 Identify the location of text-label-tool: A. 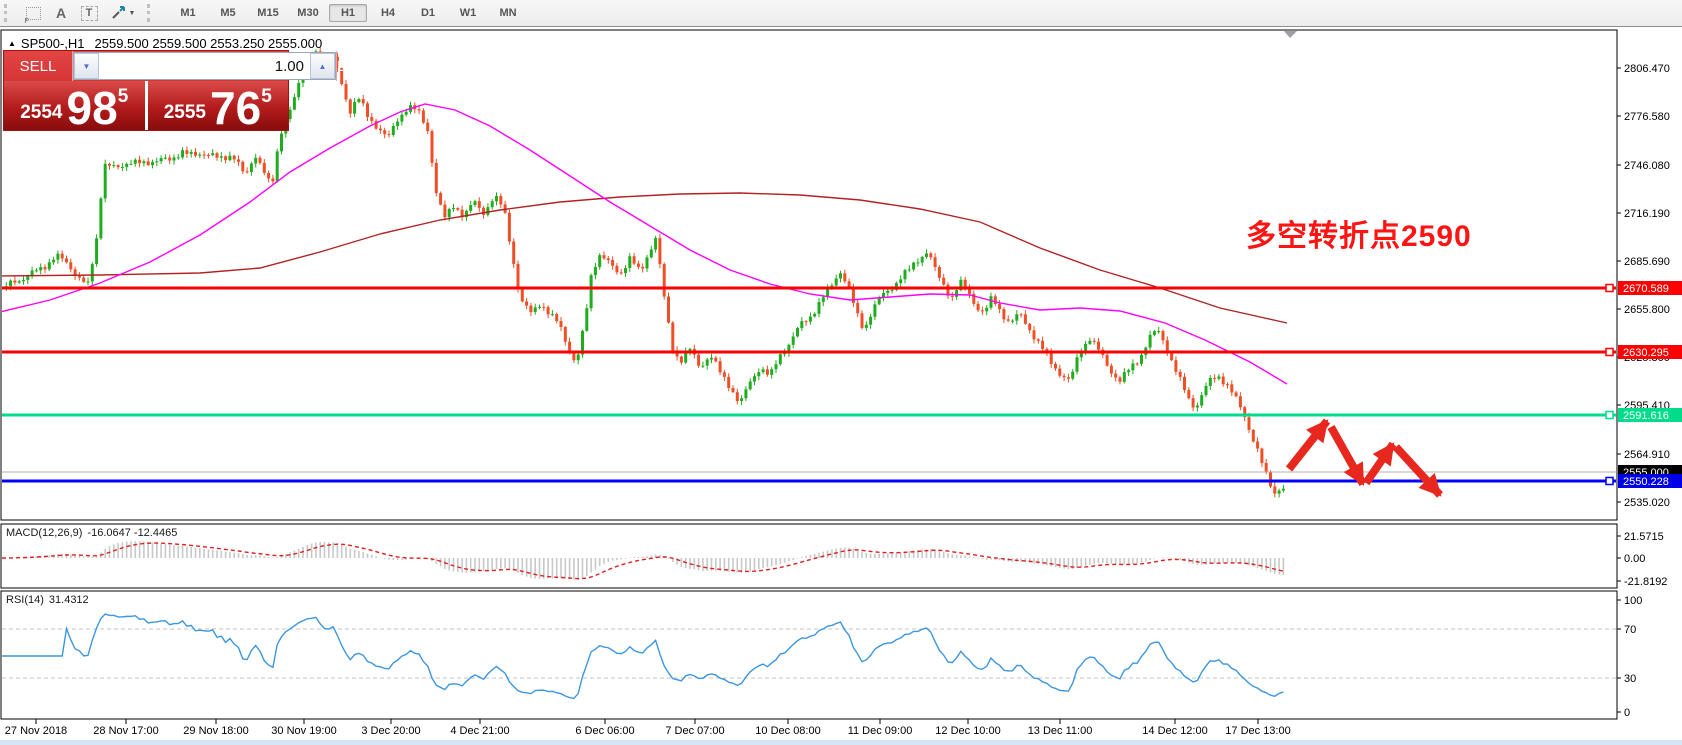
(61, 13).